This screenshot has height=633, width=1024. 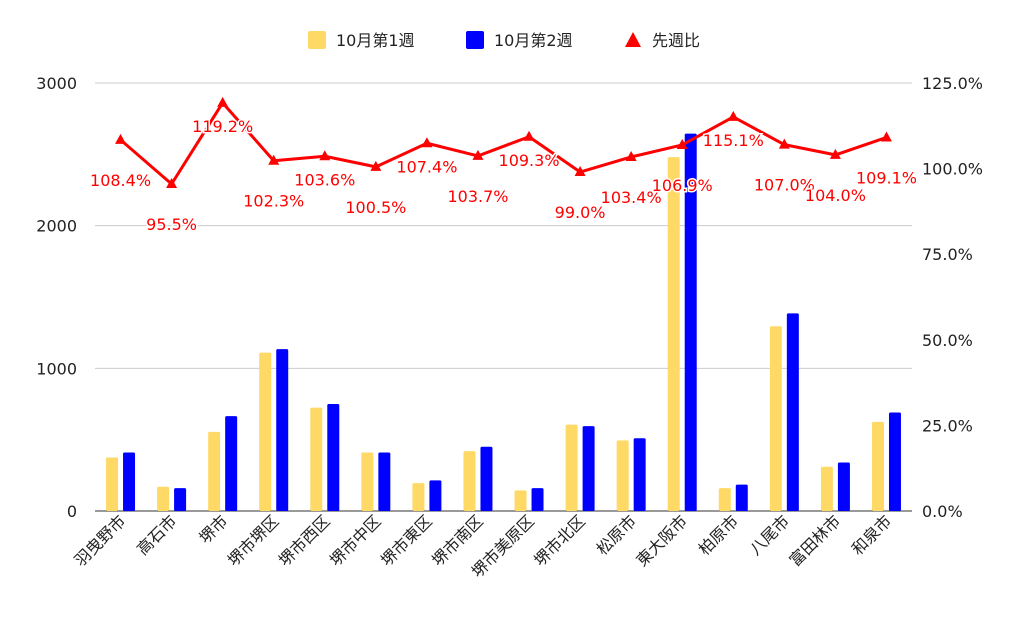 What do you see at coordinates (120, 180) in the screenshot?
I see `line-data-label: 108.4%` at bounding box center [120, 180].